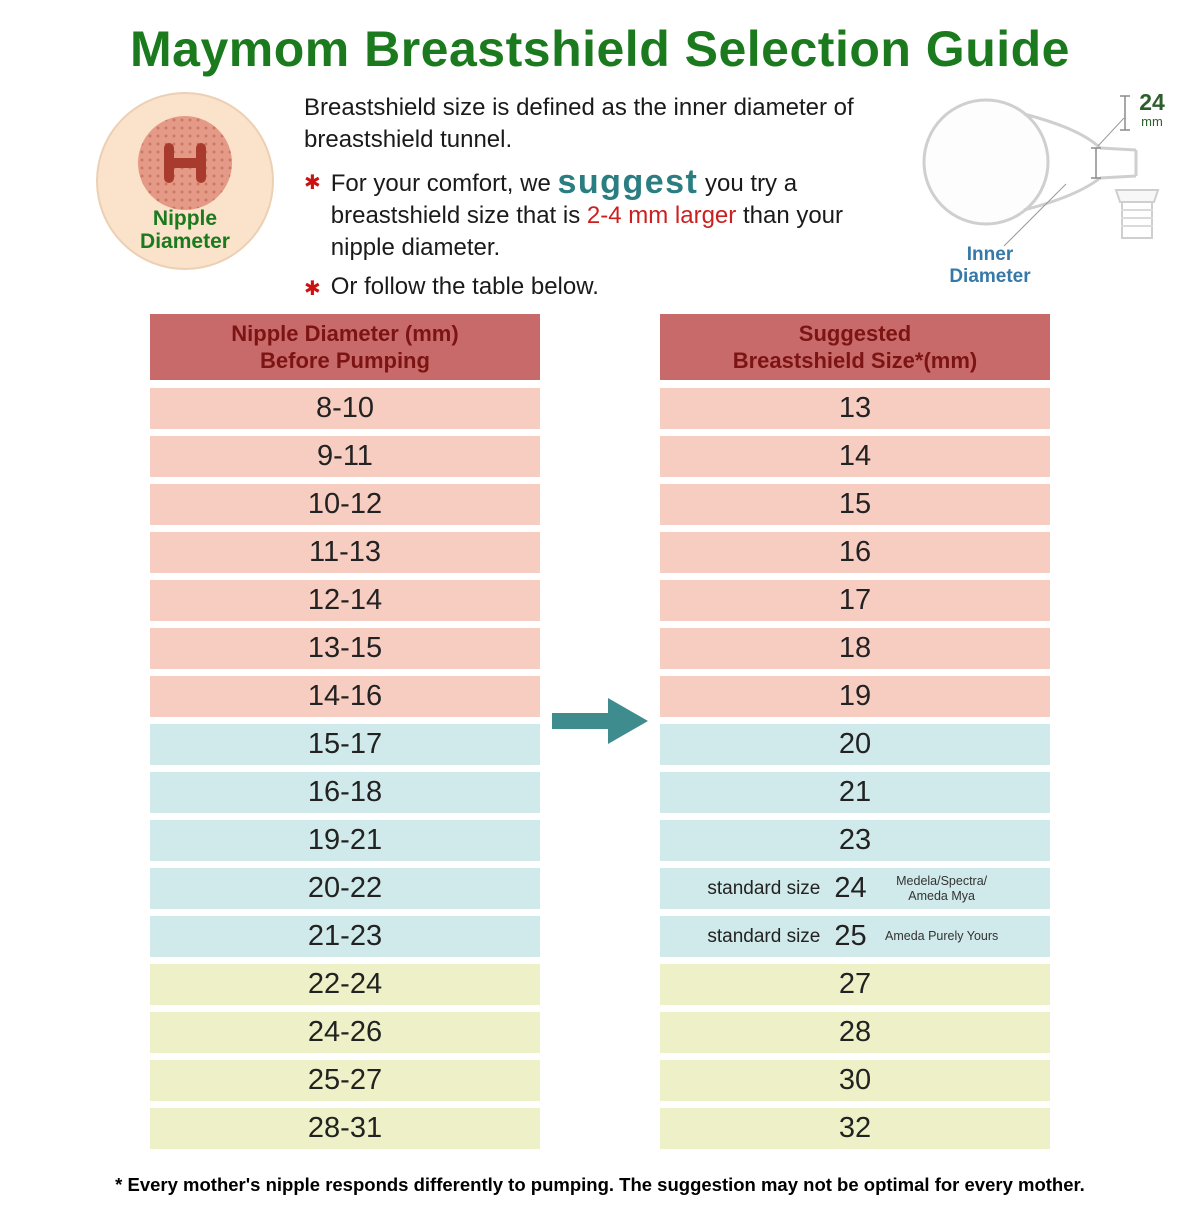 The width and height of the screenshot is (1200, 1220). What do you see at coordinates (185, 230) in the screenshot?
I see `nipple-diameter-label: Nipple Diameter` at bounding box center [185, 230].